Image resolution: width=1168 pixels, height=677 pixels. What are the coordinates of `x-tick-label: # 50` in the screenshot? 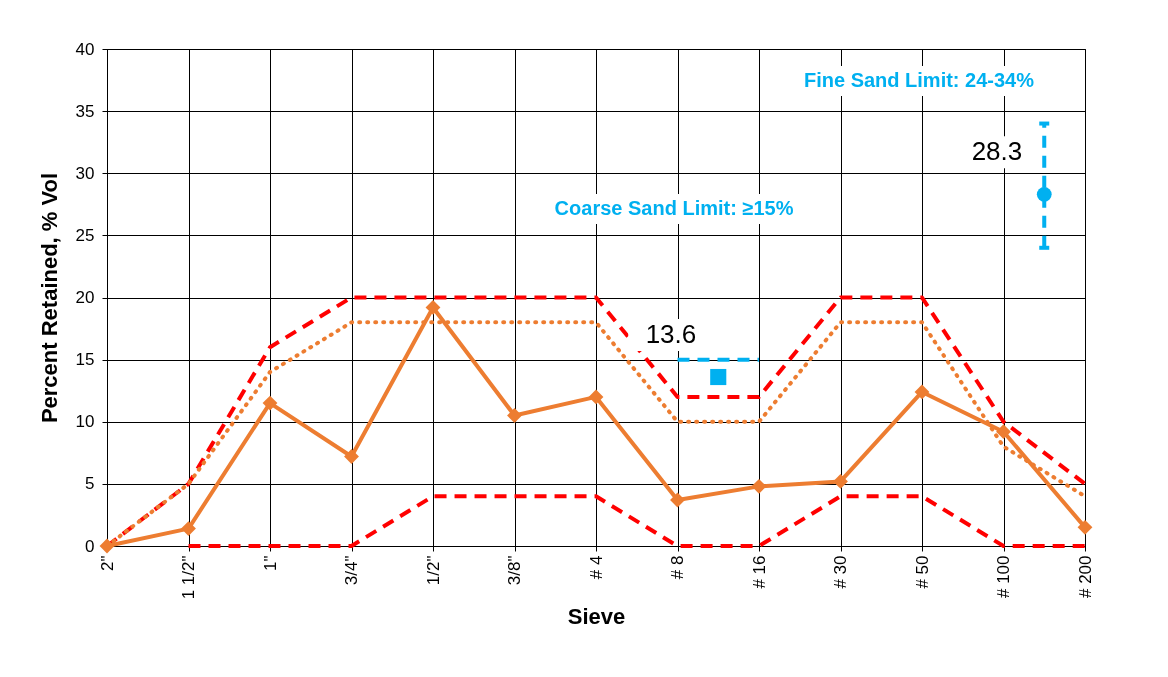 It's located at (922, 572).